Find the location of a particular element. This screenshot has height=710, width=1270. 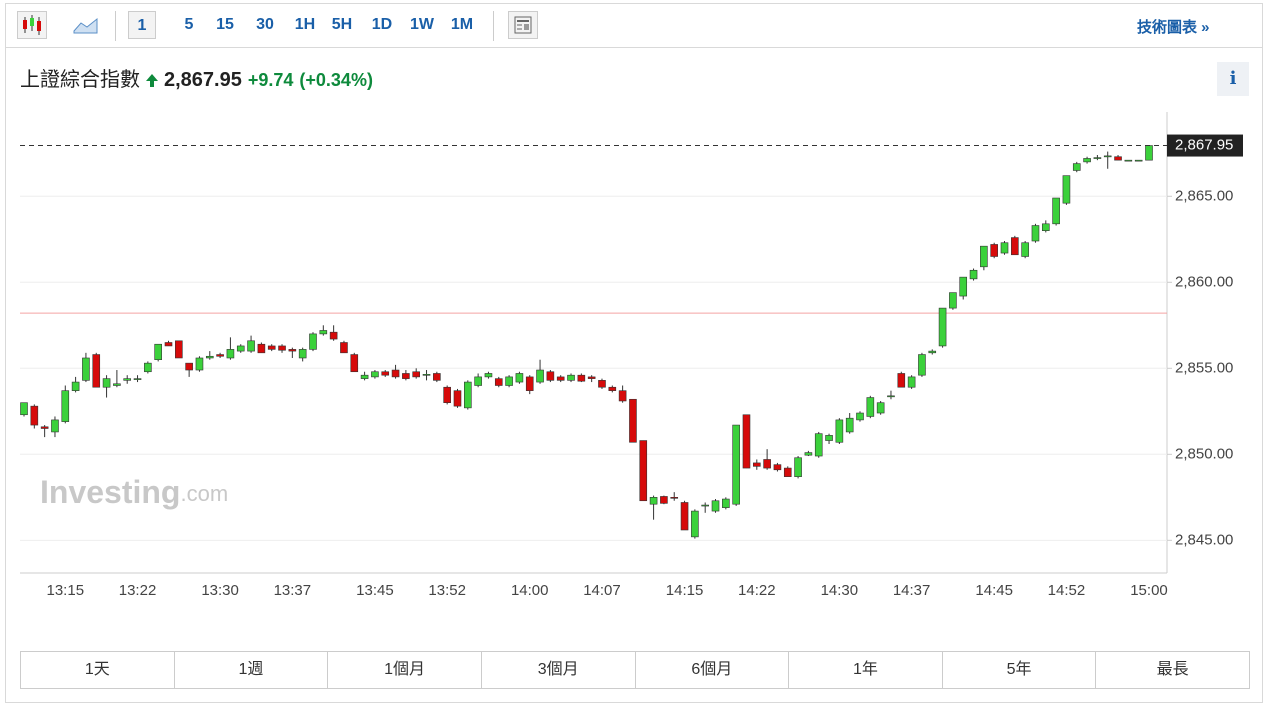

news-button is located at coordinates (523, 25).